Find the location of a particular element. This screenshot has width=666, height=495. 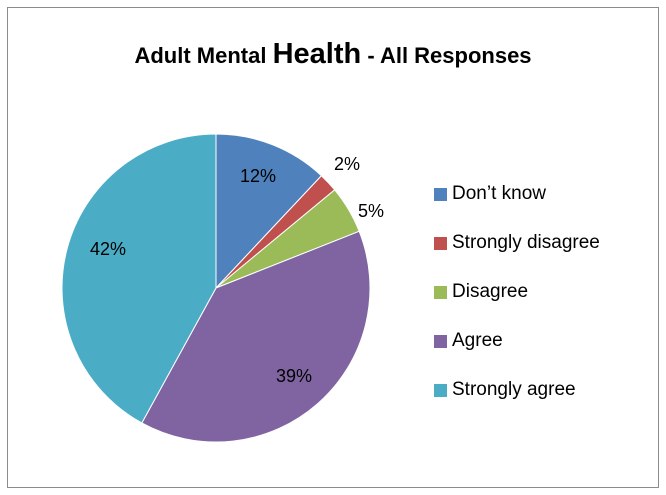

pie-slice-agree is located at coordinates (256, 336).